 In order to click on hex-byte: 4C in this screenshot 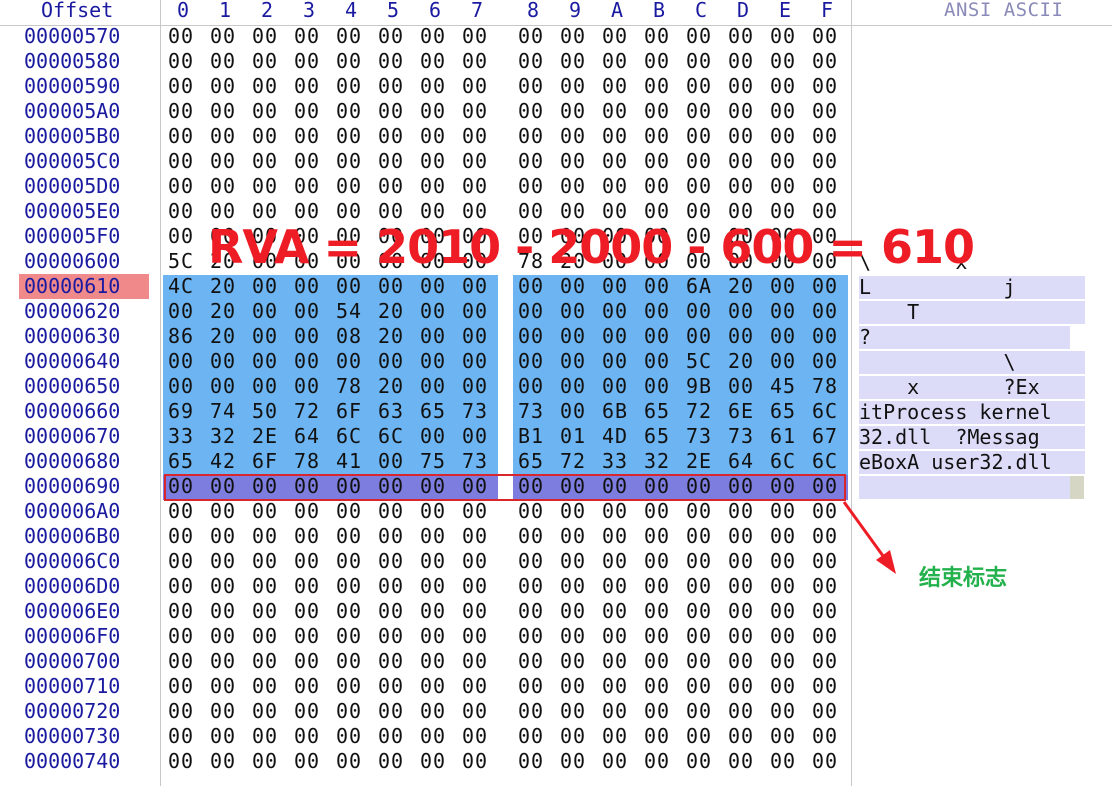, I will do `click(181, 286)`.